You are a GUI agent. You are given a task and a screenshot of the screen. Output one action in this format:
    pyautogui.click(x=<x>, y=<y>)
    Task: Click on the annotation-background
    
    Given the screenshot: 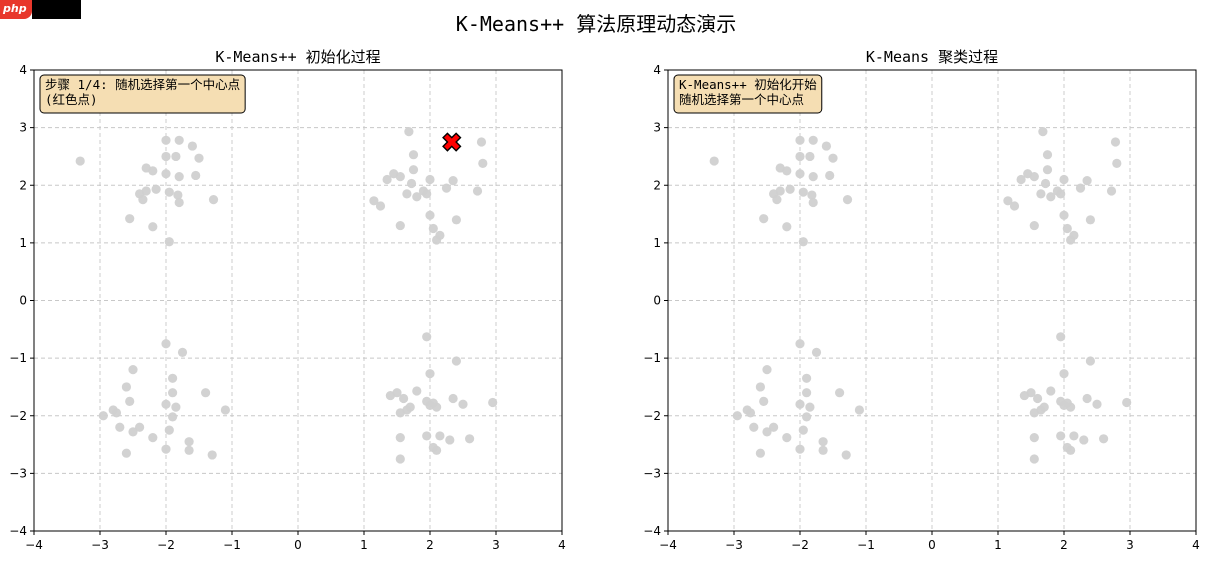 What is the action you would take?
    pyautogui.click(x=142, y=94)
    